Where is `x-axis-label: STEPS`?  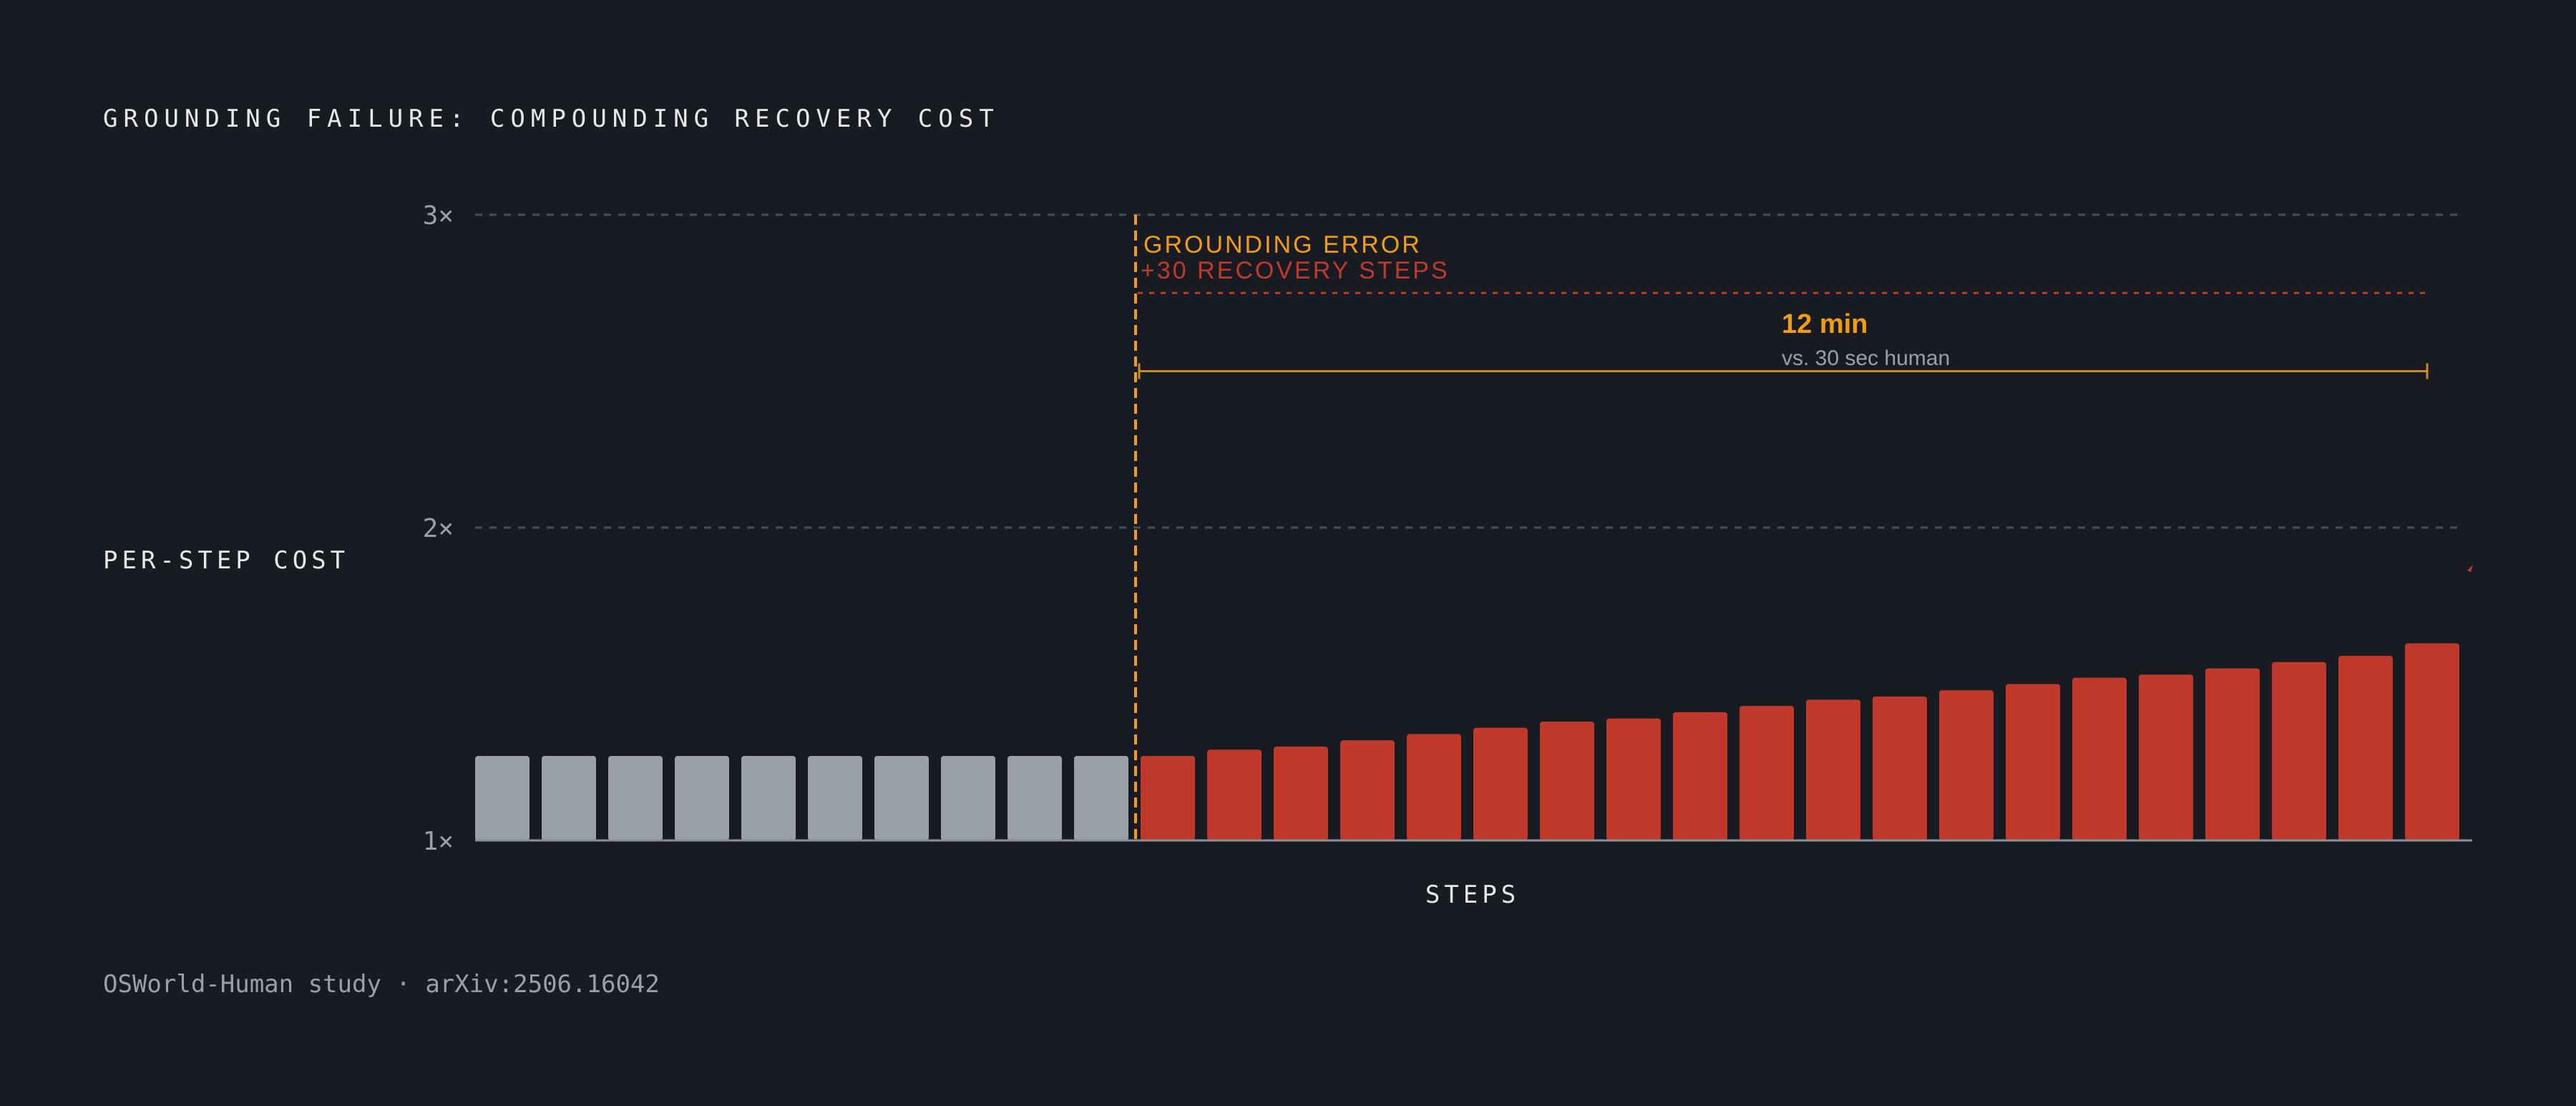 x-axis-label: STEPS is located at coordinates (1472, 895).